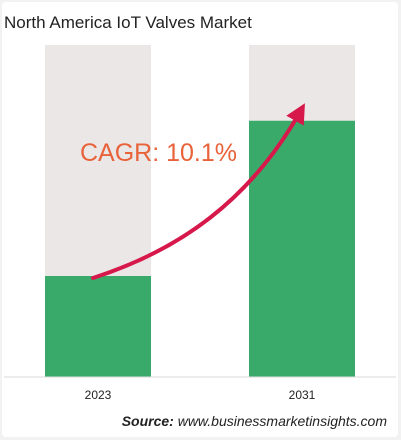 This screenshot has width=401, height=440. I want to click on bar-2023, so click(98, 326).